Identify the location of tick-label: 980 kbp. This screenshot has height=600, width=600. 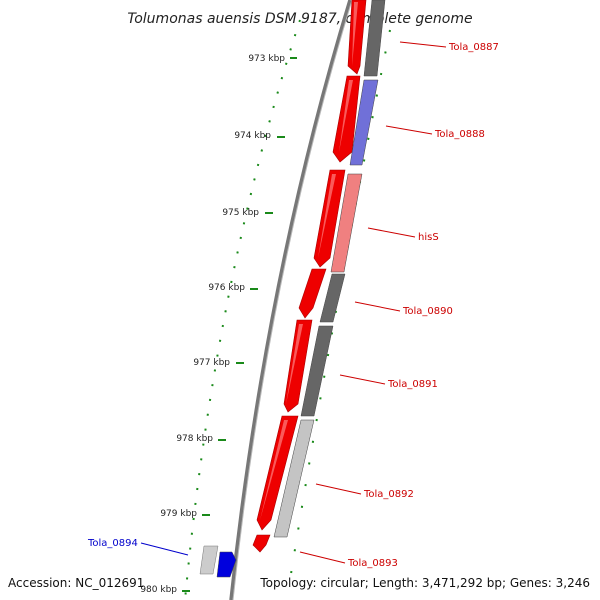
(158, 590).